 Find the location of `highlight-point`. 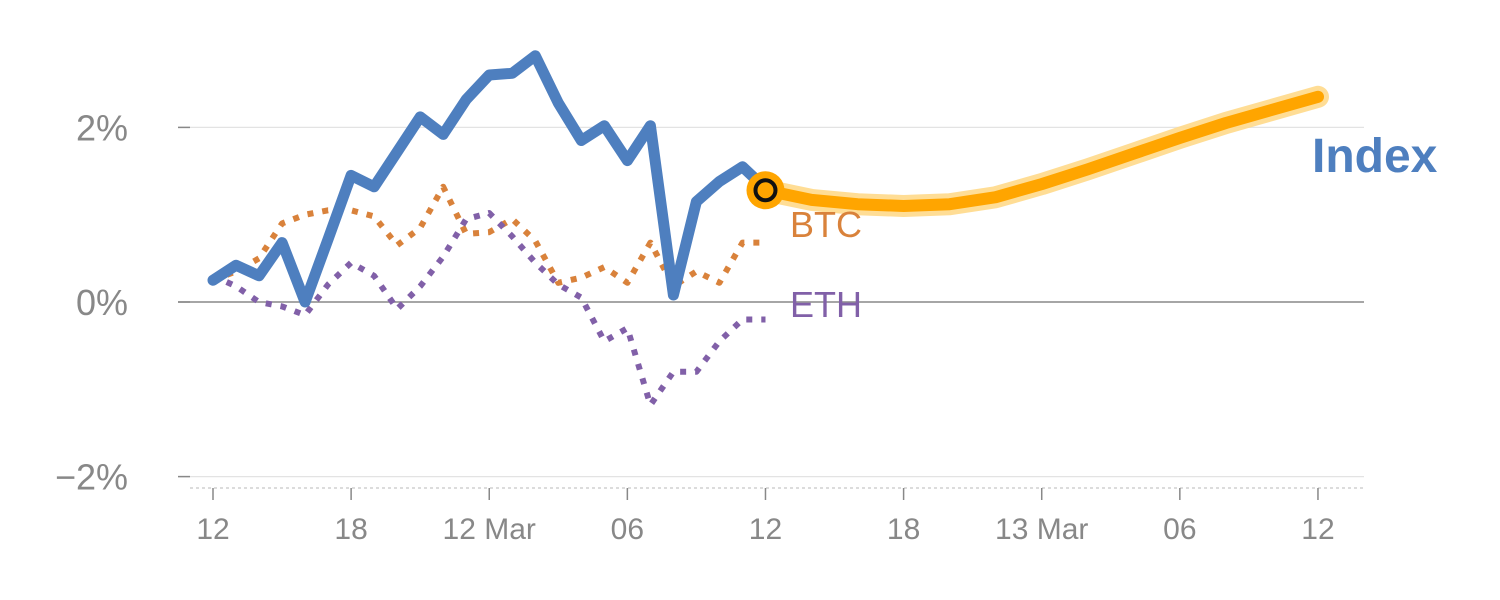

highlight-point is located at coordinates (765, 190).